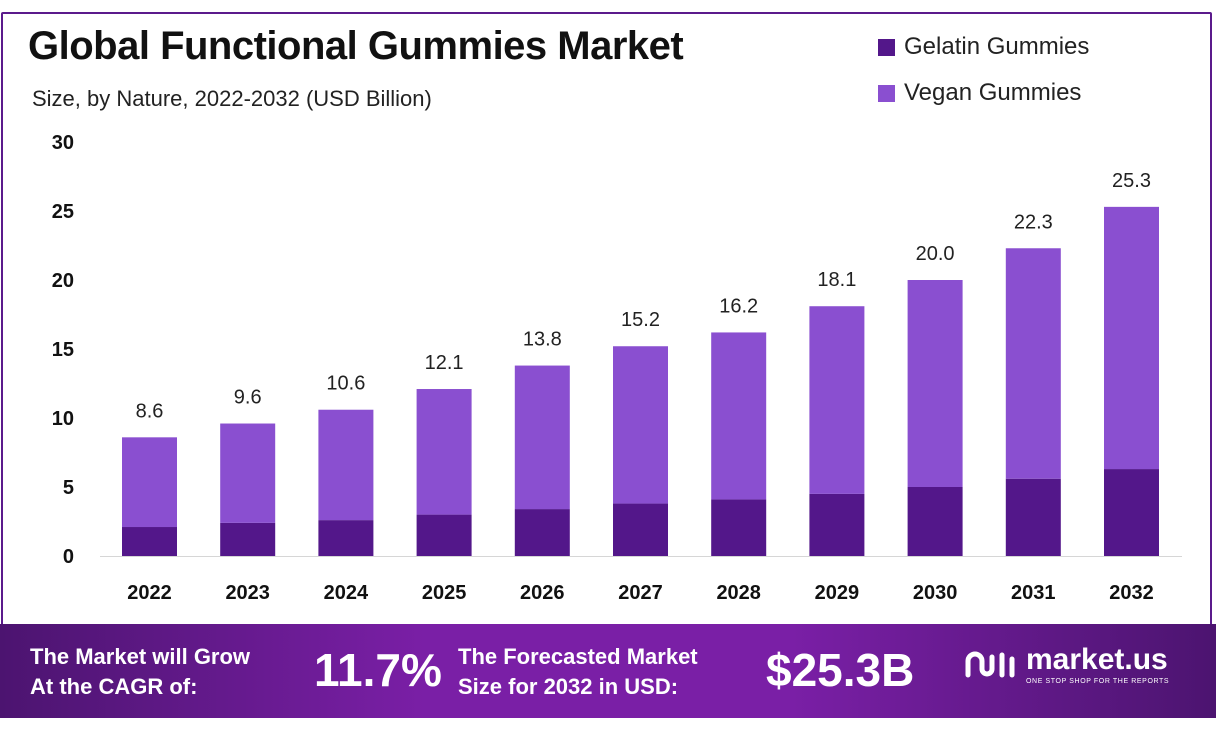 The image size is (1216, 732). What do you see at coordinates (568, 686) in the screenshot?
I see `forecast-label-line2: Size for 2032 in USD:` at bounding box center [568, 686].